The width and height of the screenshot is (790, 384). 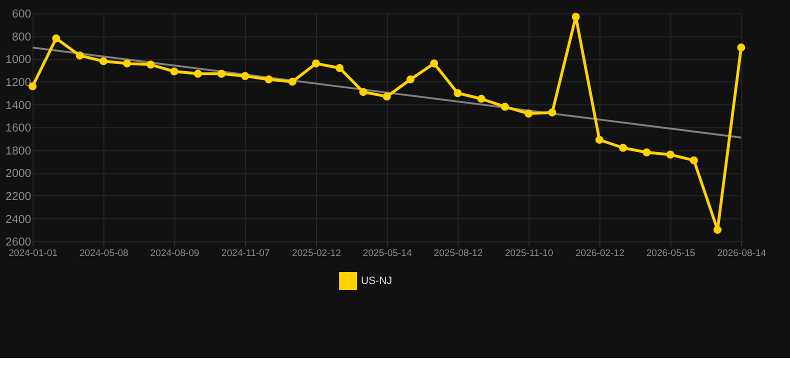 I want to click on y-tick-label: 600, so click(x=22, y=14).